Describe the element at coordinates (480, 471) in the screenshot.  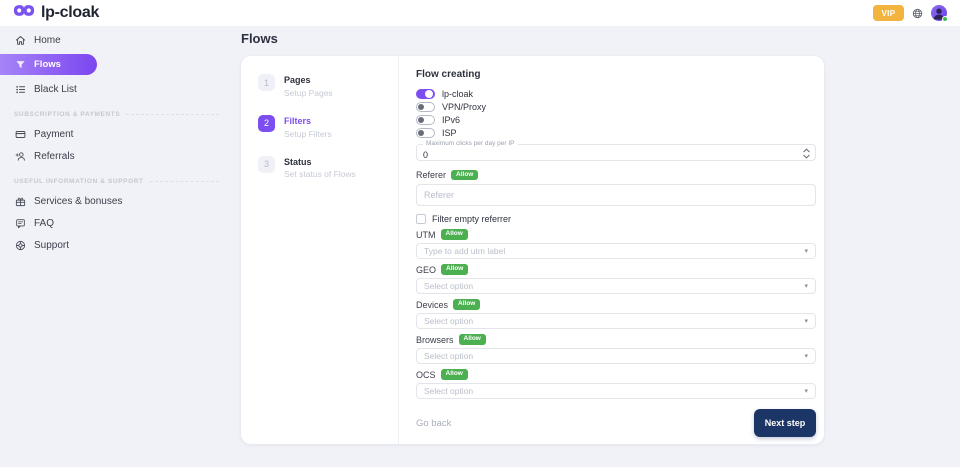
I see `footer-strip` at that location.